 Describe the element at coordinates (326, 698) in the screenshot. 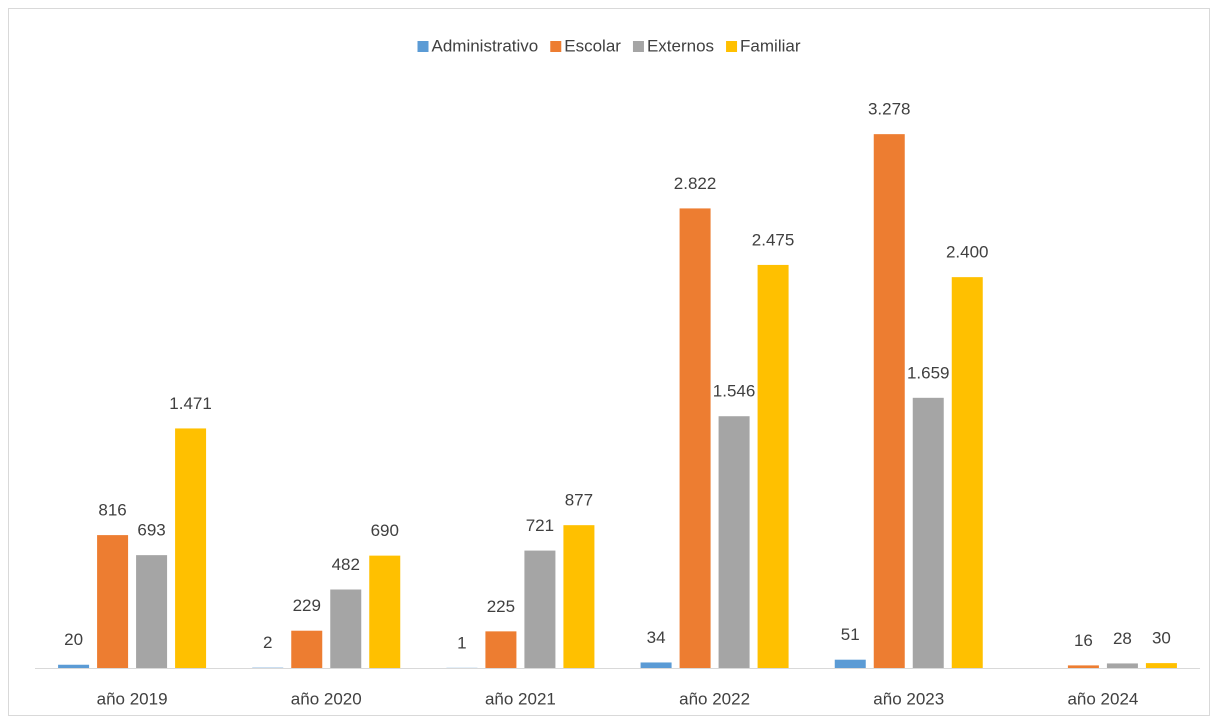

I see `x-tick-label: año 2020` at that location.